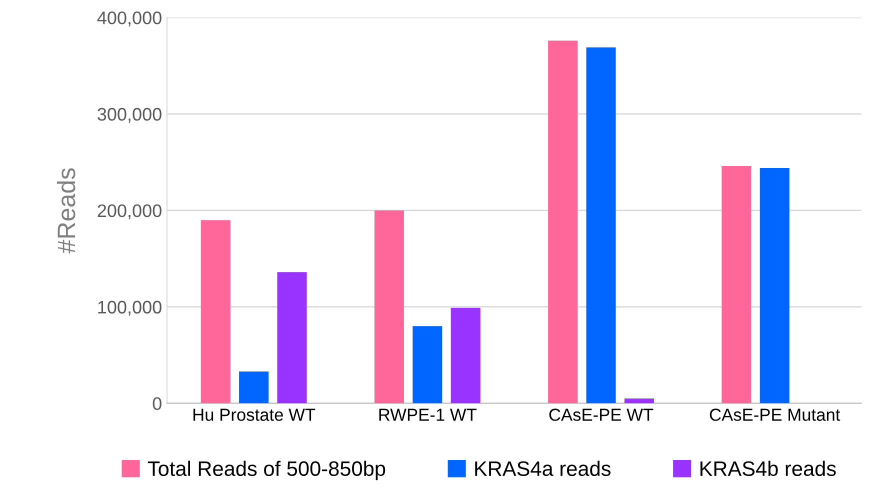  I want to click on y-tick-label: 100,000, so click(130, 308).